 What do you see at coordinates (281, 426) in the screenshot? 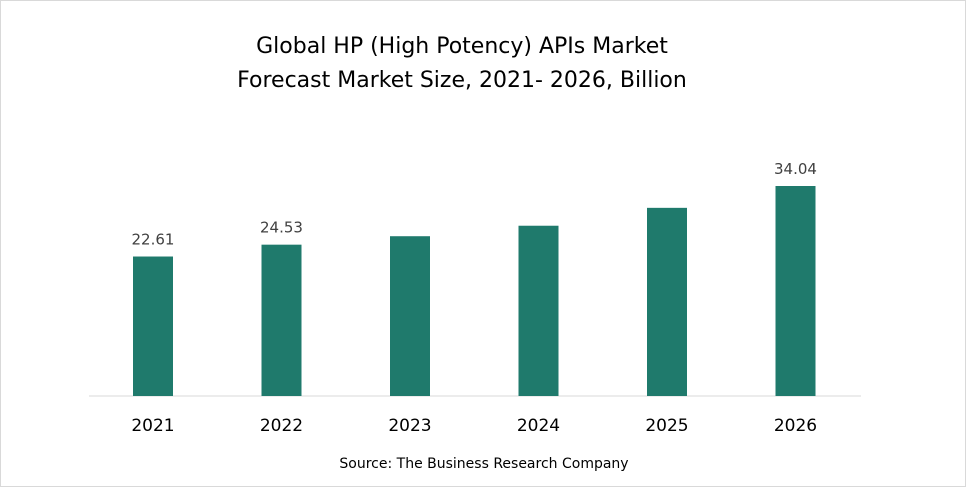
I see `x-tick-label-2022: 2022` at bounding box center [281, 426].